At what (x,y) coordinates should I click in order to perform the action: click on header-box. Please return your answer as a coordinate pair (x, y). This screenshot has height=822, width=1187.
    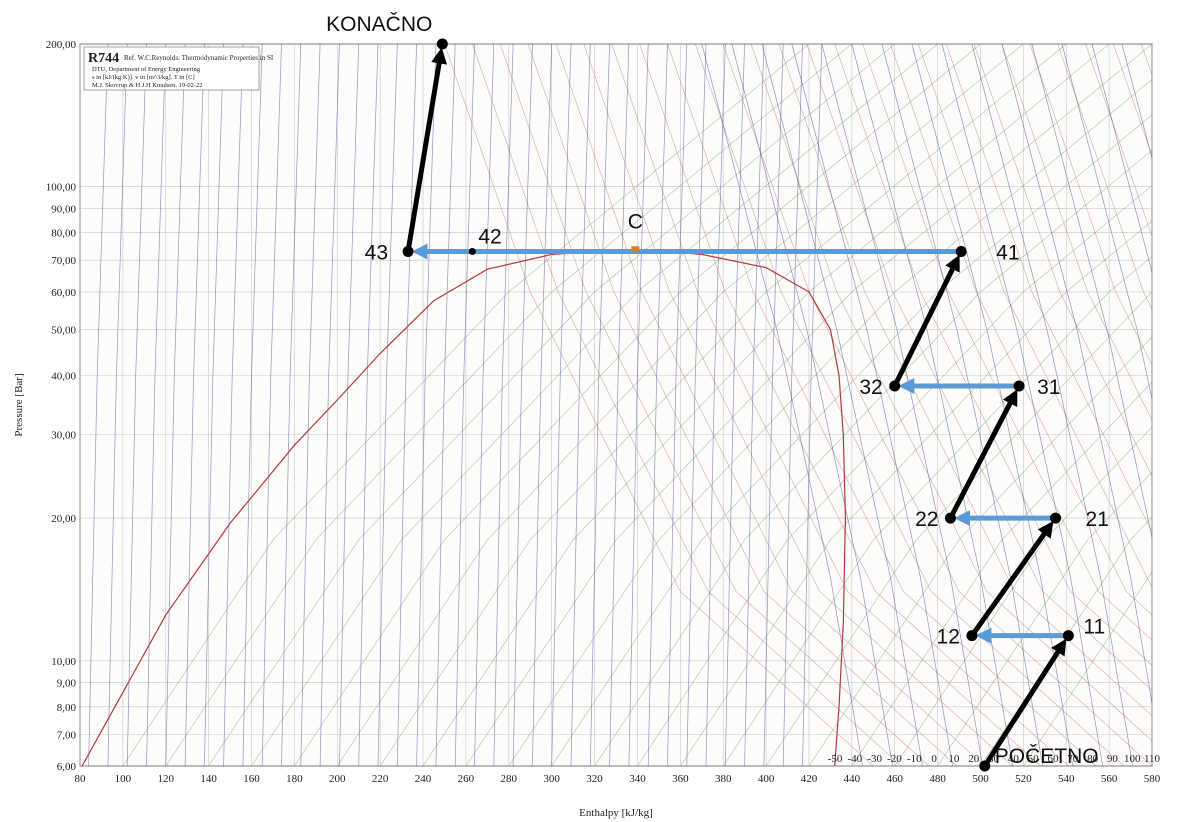
    Looking at the image, I should click on (171, 68).